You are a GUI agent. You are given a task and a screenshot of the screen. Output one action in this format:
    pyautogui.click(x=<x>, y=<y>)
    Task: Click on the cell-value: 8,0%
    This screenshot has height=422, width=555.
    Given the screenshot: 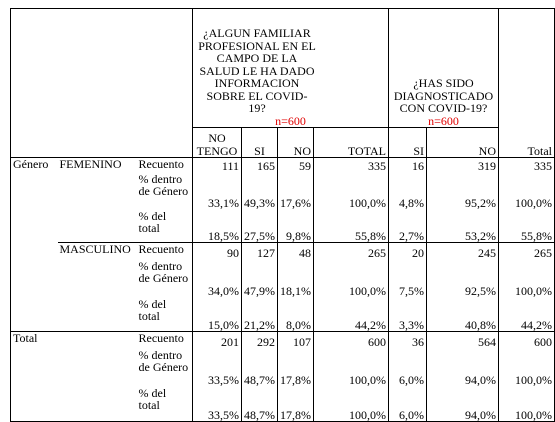 What is the action you would take?
    pyautogui.click(x=295, y=314)
    